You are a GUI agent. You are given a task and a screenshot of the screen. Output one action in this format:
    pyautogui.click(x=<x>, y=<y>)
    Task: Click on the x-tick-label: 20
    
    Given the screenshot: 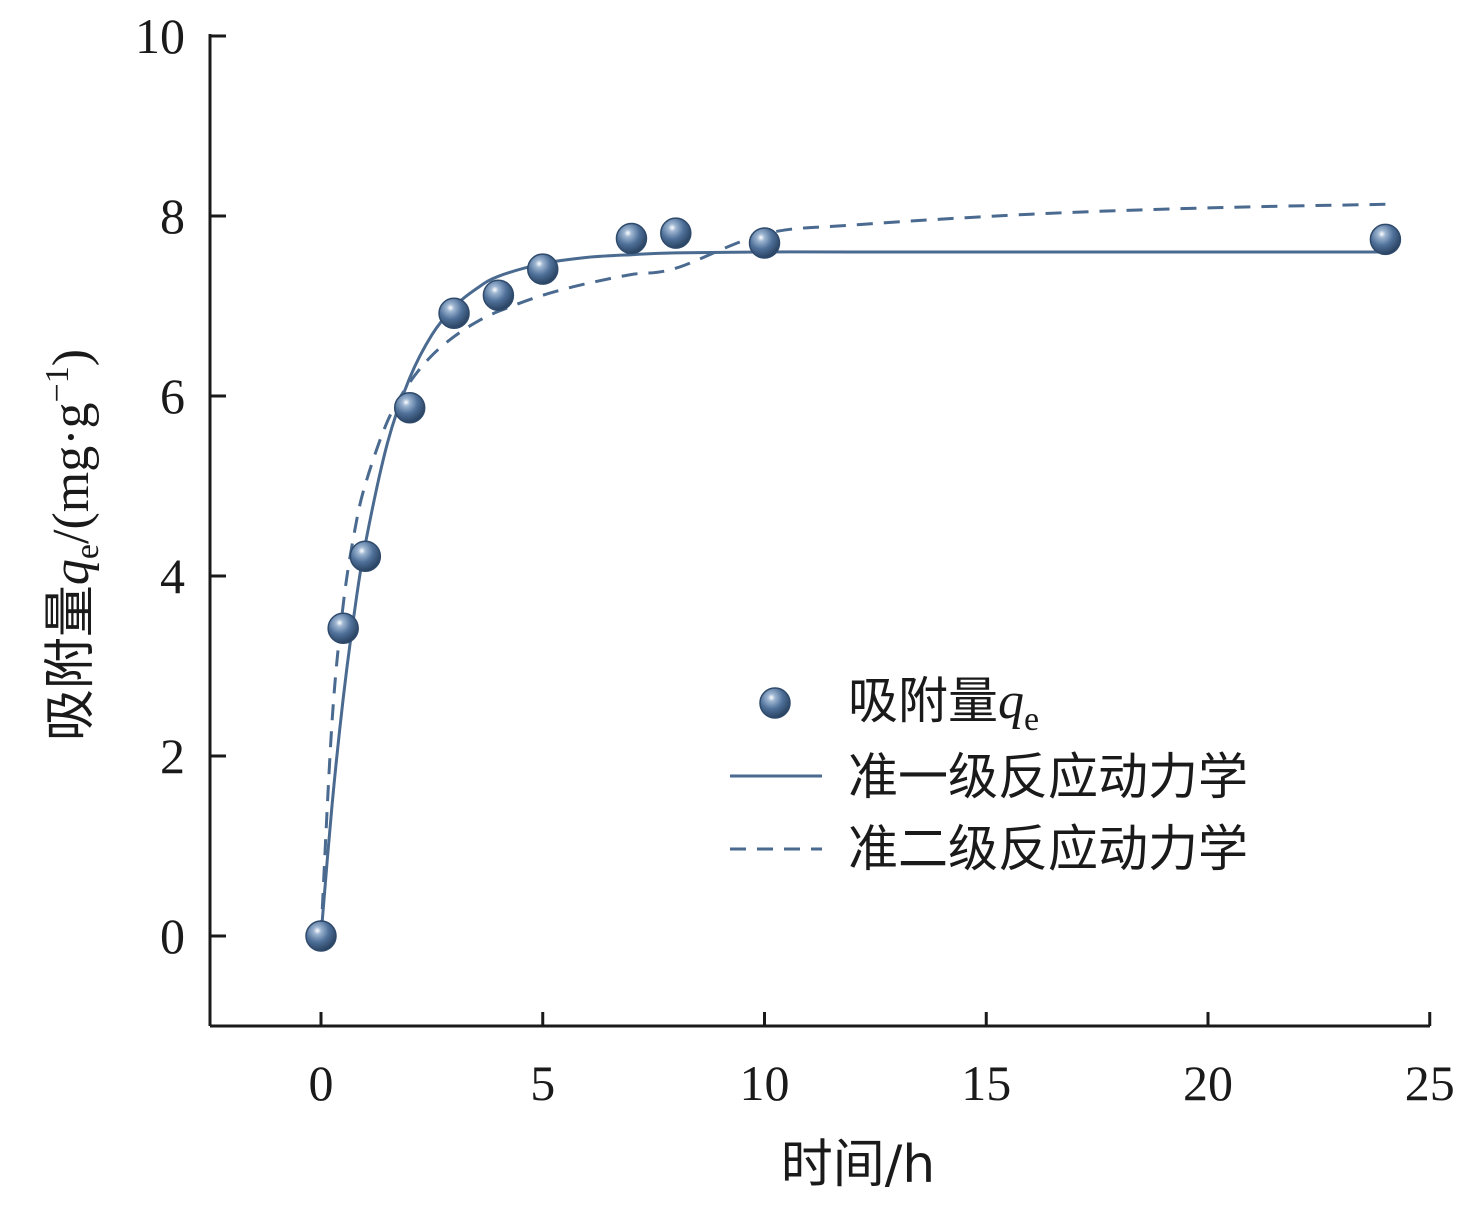 What is the action you would take?
    pyautogui.click(x=1208, y=1083)
    